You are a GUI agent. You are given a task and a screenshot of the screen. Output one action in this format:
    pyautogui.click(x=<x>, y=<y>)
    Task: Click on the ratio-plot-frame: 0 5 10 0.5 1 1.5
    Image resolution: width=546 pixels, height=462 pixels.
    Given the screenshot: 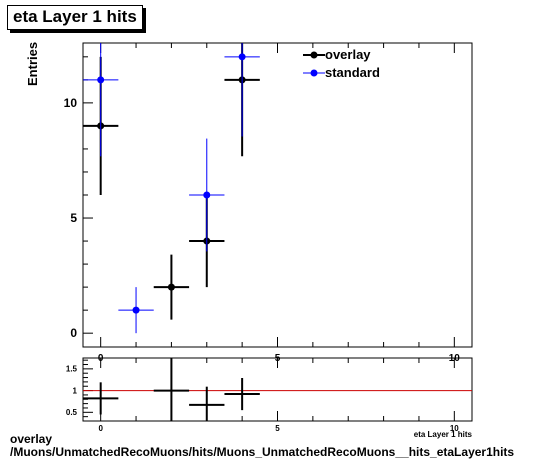 What is the action you would take?
    pyautogui.click(x=269, y=395)
    